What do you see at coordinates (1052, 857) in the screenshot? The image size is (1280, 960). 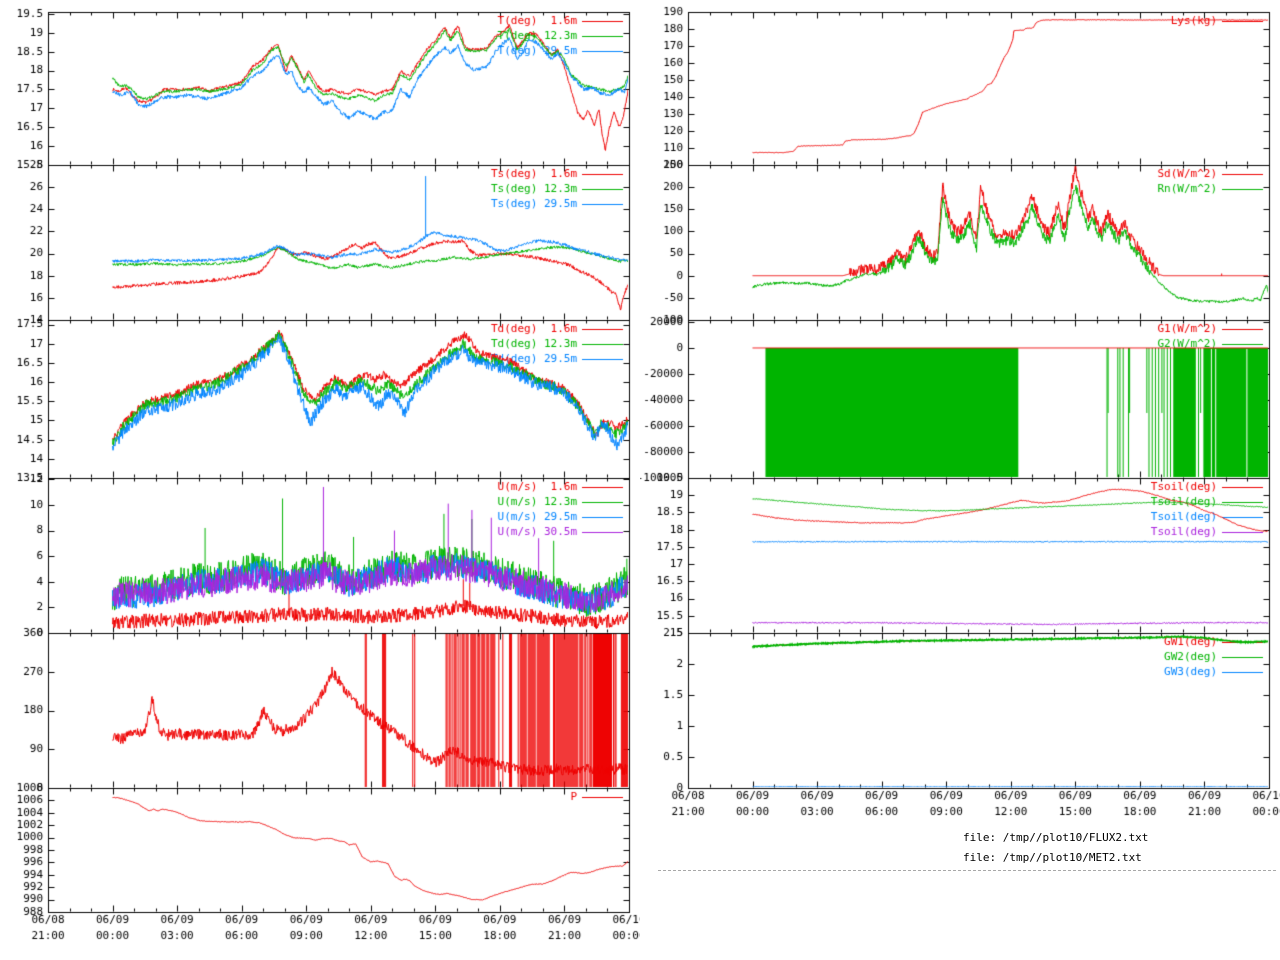 I see `file-annotation-met2: file: /tmp//plot10/MET2.txt` at bounding box center [1052, 857].